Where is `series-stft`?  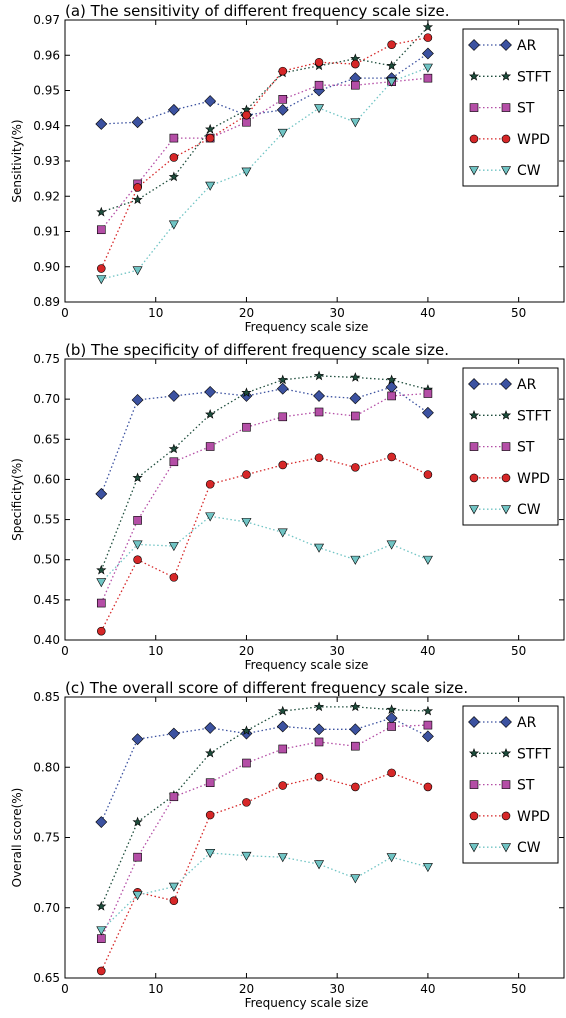
series-stft is located at coordinates (264, 806).